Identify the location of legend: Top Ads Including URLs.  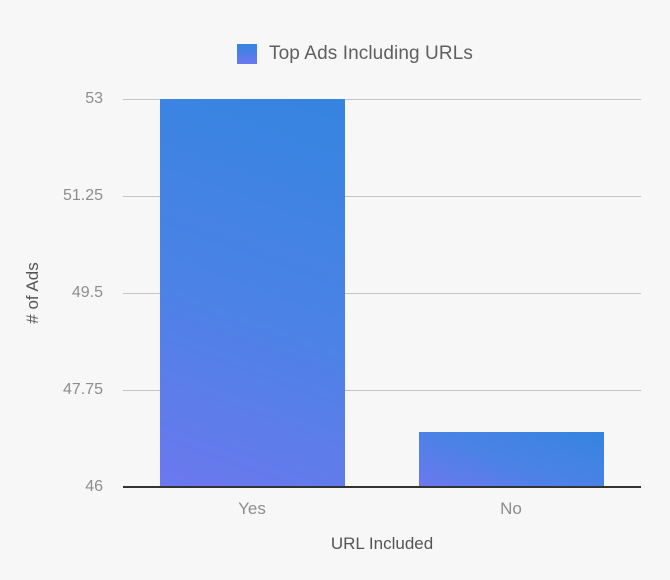
(345, 54).